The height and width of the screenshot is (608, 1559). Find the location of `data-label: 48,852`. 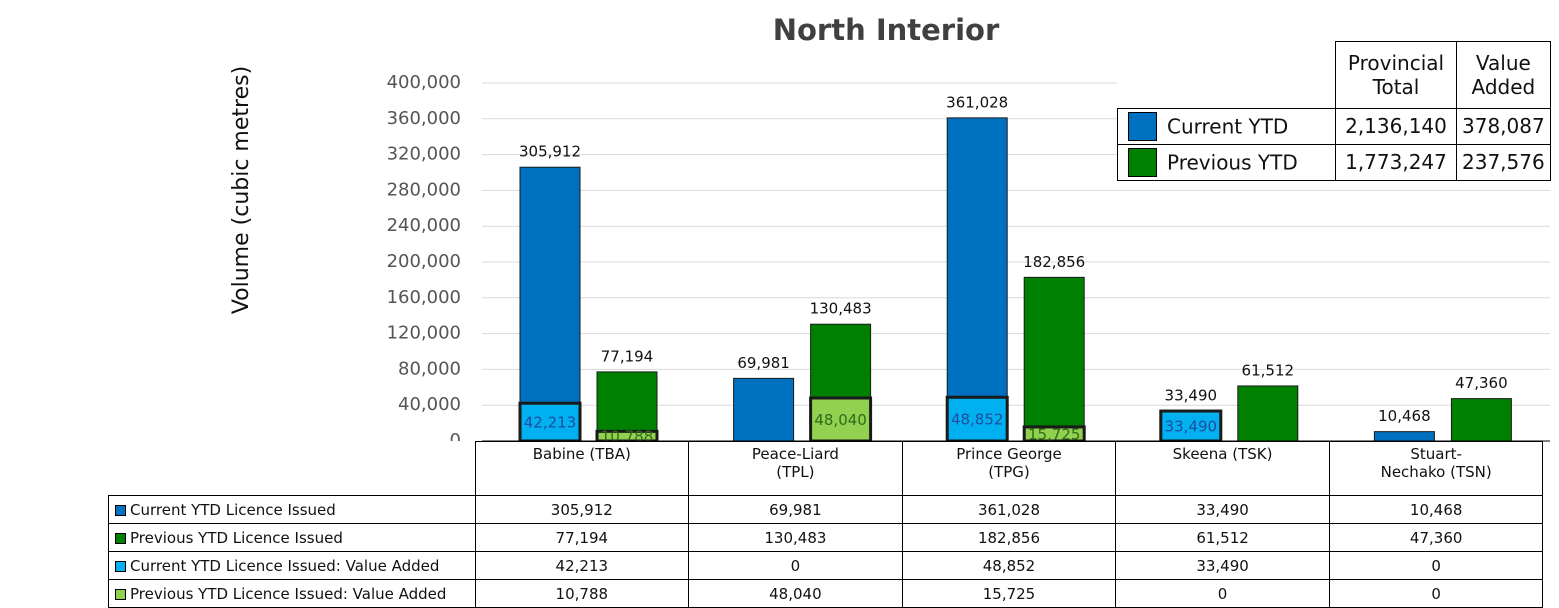

data-label: 48,852 is located at coordinates (977, 420).